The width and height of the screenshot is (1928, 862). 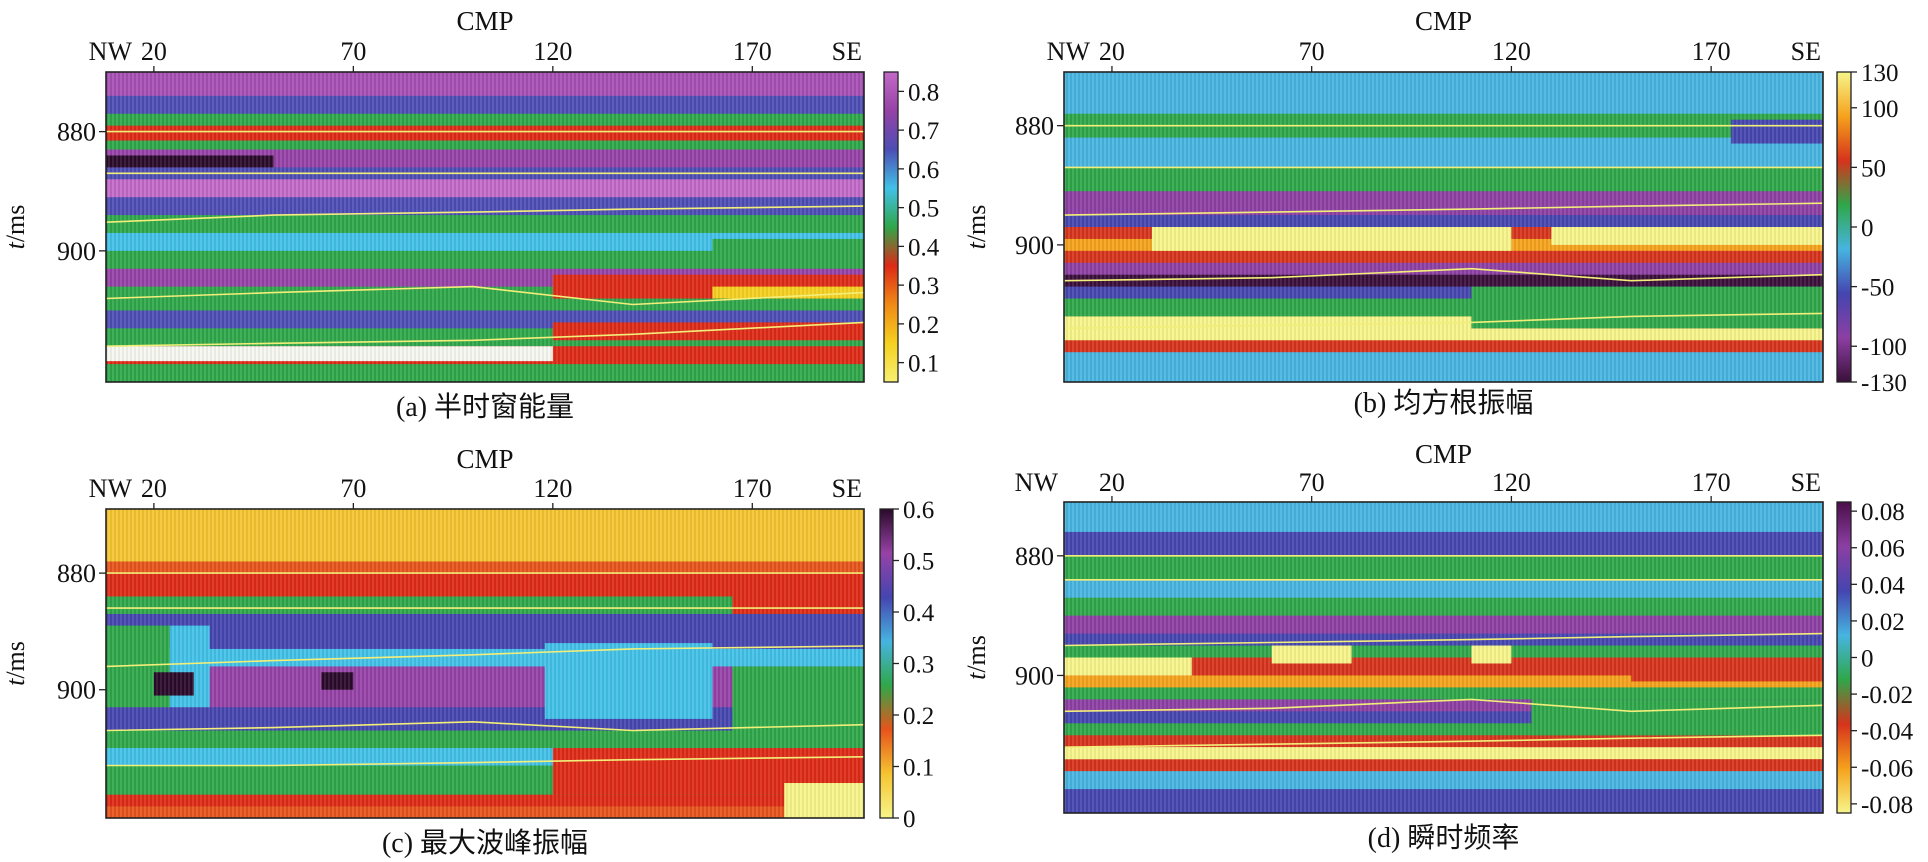 I want to click on colorbar-tick-label: 130, so click(x=1880, y=73).